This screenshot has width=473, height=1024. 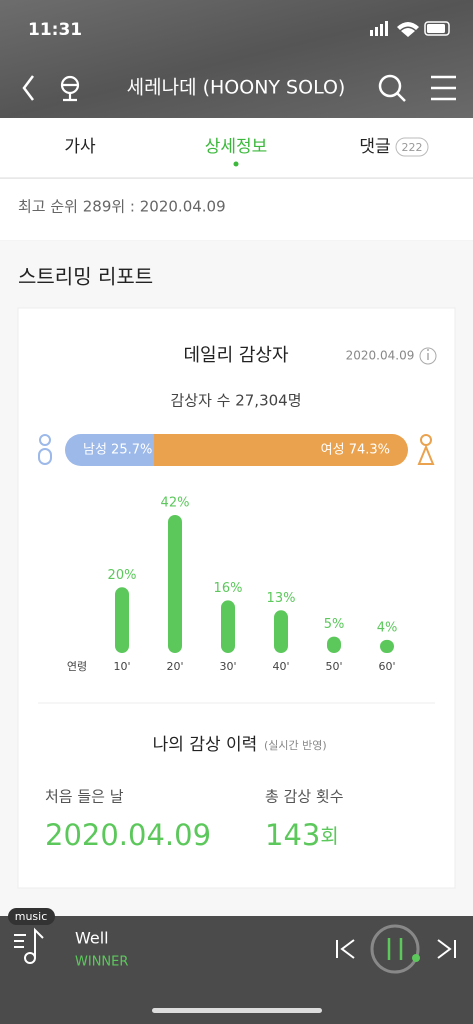 What do you see at coordinates (281, 598) in the screenshot?
I see `value-label: 13%` at bounding box center [281, 598].